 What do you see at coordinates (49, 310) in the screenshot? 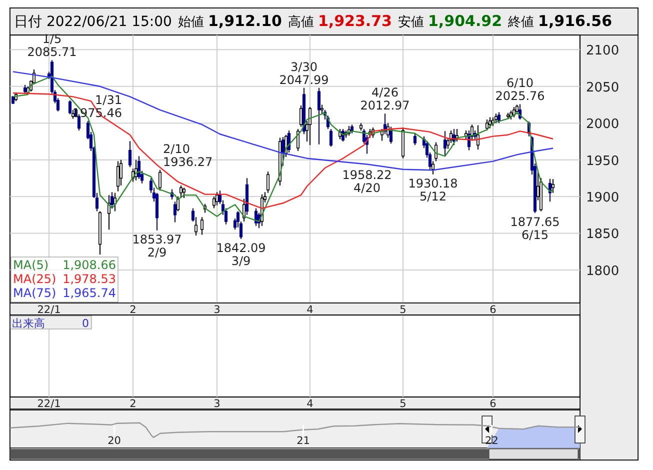
I see `x-tick-label: 22/1` at bounding box center [49, 310].